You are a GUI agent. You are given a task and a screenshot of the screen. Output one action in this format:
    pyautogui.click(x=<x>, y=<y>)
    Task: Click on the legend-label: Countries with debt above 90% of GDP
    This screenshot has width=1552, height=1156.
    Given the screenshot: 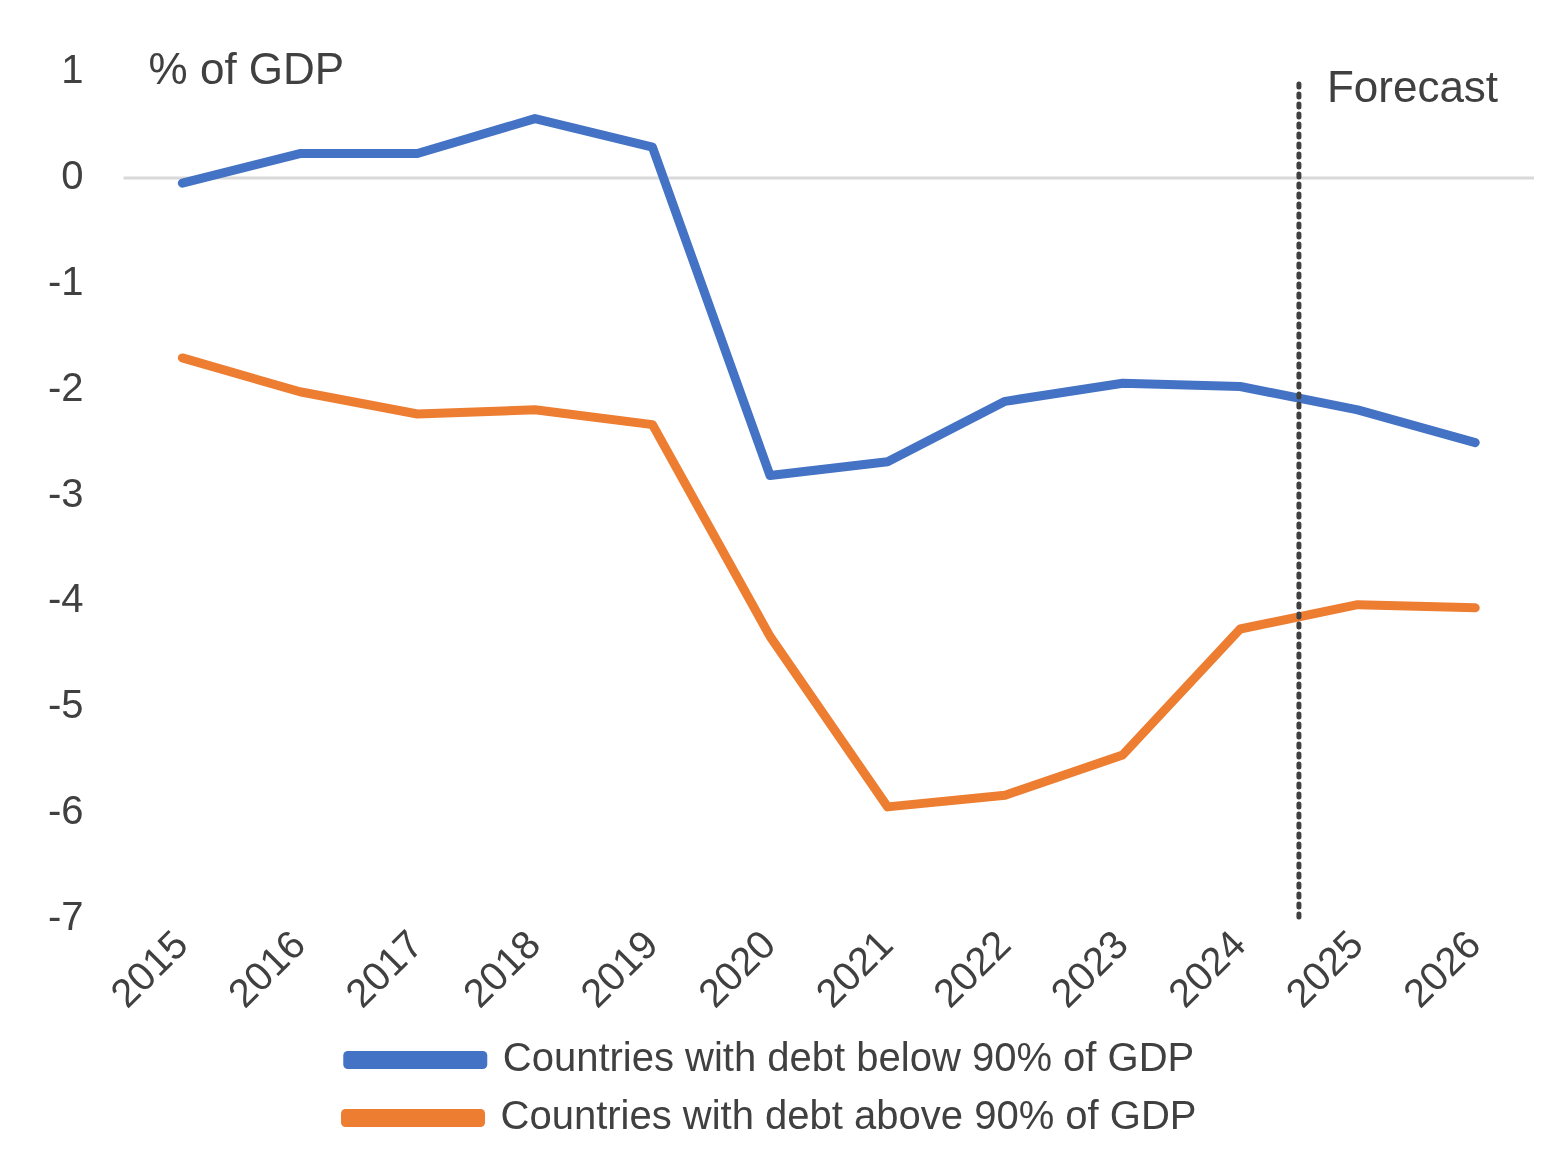 What is the action you would take?
    pyautogui.click(x=848, y=1115)
    